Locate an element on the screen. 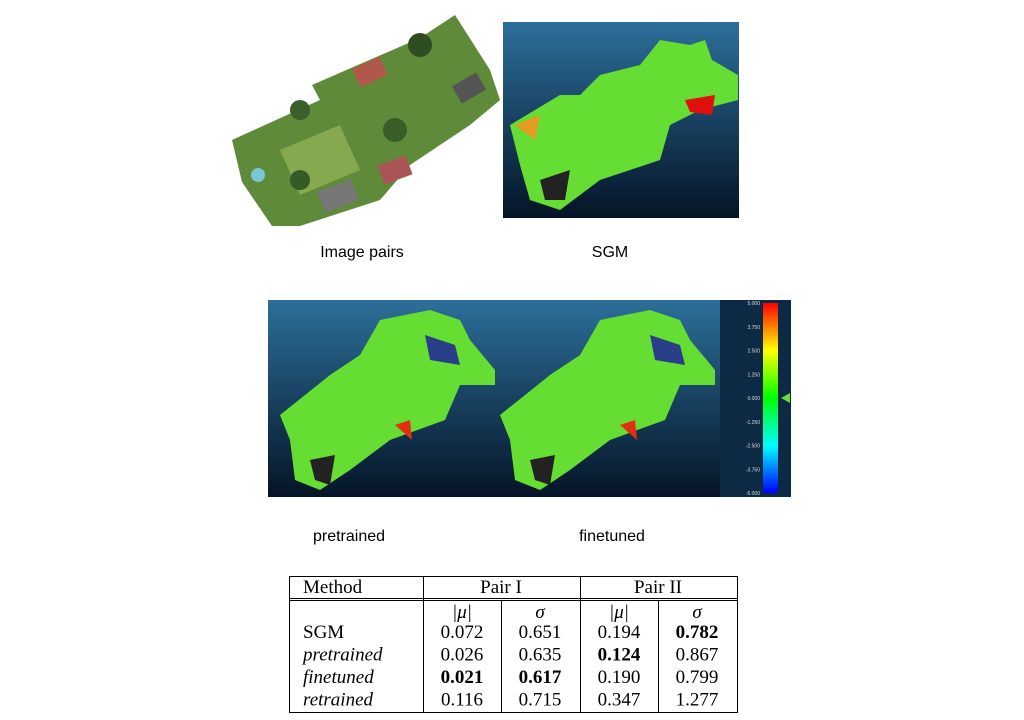 The height and width of the screenshot is (720, 1024). table-lines is located at coordinates (513, 644).